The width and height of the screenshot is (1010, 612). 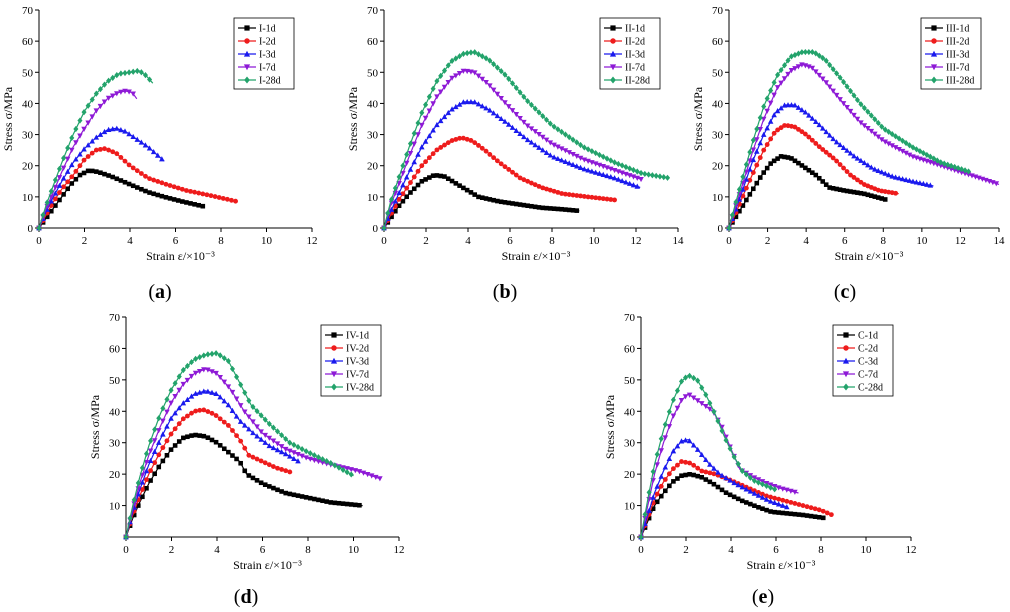 I want to click on y-tick-label: 30, so click(x=630, y=444).